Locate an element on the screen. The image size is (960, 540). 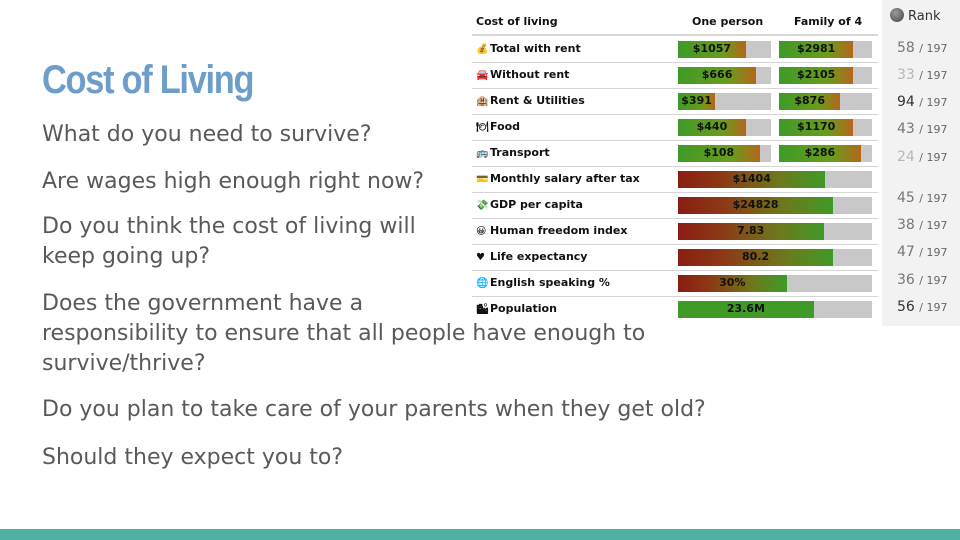
question-cost-line1: Do you think the cost of living will is located at coordinates (229, 226).